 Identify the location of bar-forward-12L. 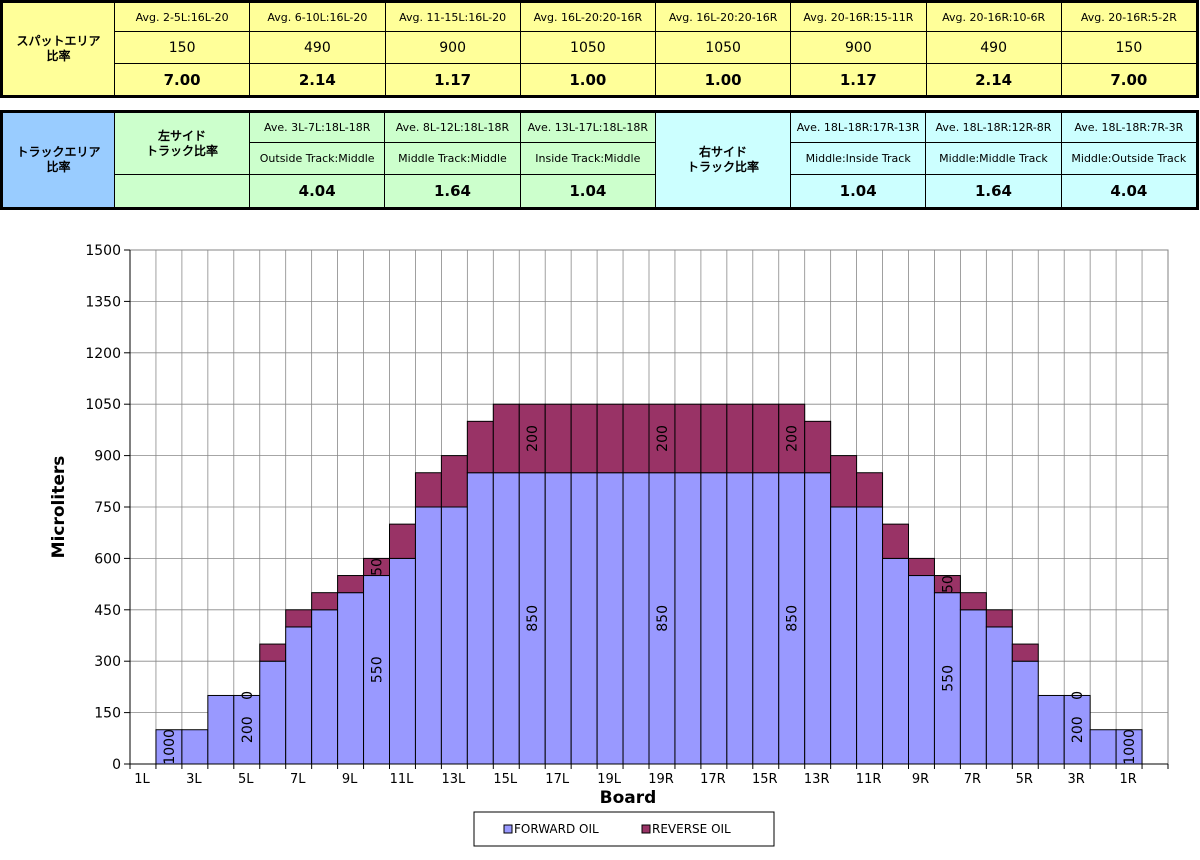
(428, 635).